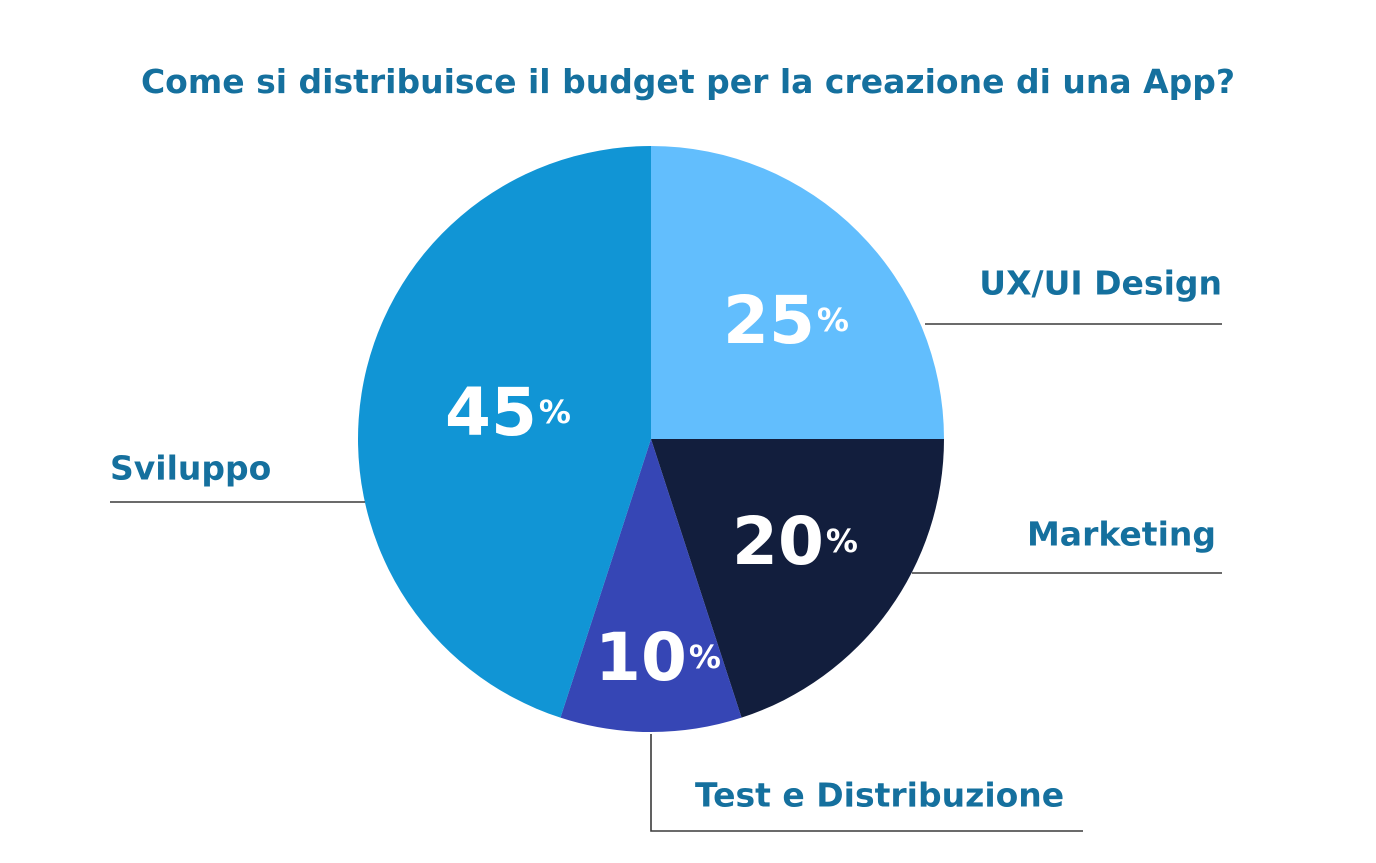 The height and width of the screenshot is (863, 1376). Describe the element at coordinates (641, 657) in the screenshot. I see `value-number: 10` at that location.